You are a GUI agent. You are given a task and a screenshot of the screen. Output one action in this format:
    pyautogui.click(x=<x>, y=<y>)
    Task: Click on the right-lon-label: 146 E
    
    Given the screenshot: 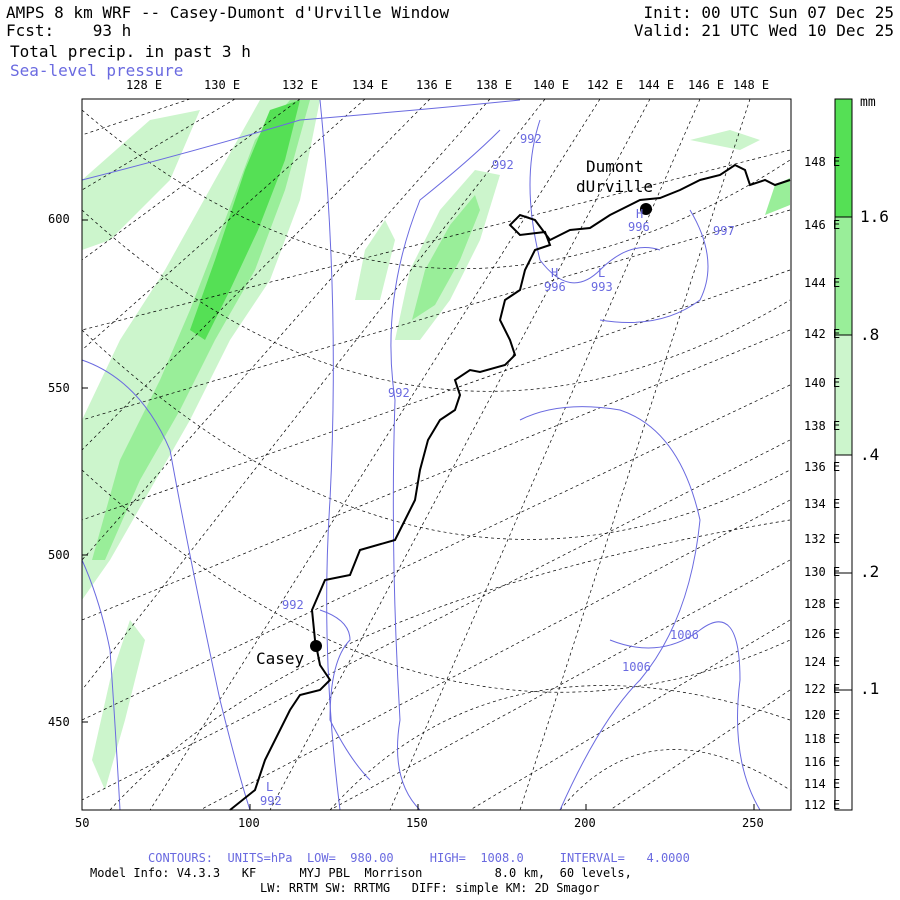 What is the action you would take?
    pyautogui.click(x=822, y=225)
    